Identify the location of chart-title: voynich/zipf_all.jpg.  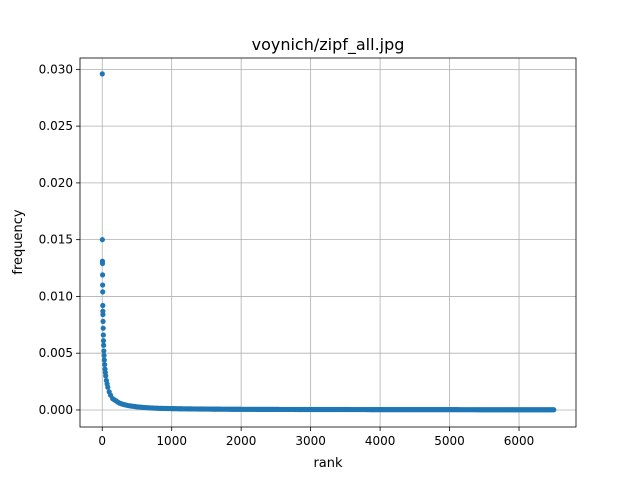
(328, 45).